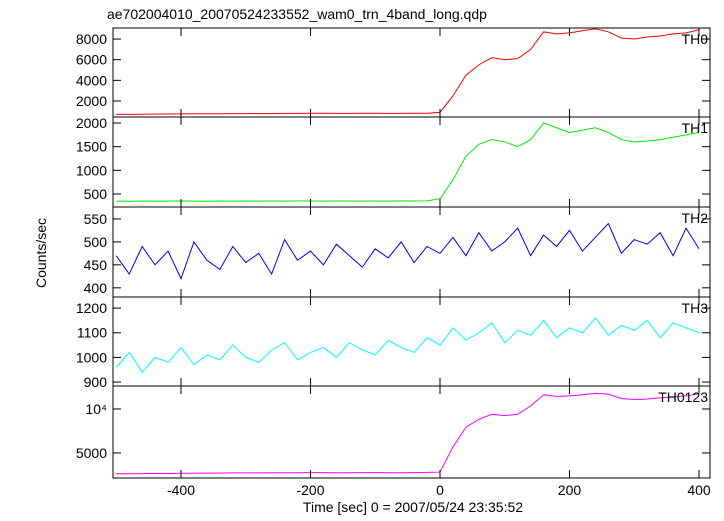 Image resolution: width=724 pixels, height=521 pixels. What do you see at coordinates (91, 80) in the screenshot?
I see `y-tick-label: 4000` at bounding box center [91, 80].